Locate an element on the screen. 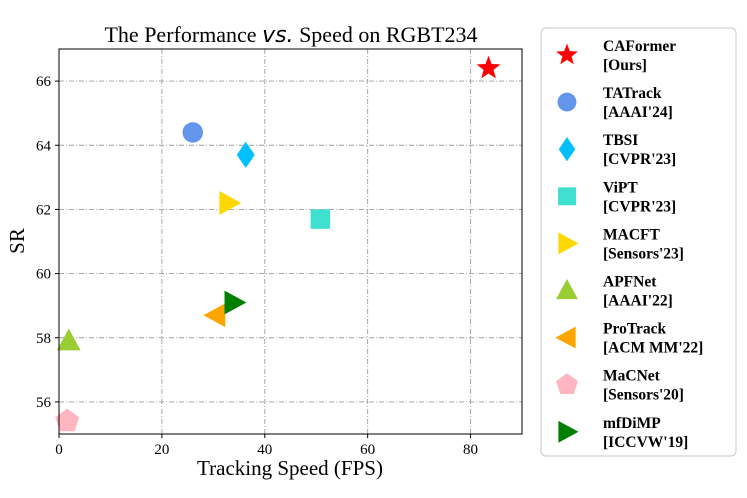 Image resolution: width=747 pixels, height=498 pixels. x-axis-label: Tracking Speed (FPS) is located at coordinates (290, 468).